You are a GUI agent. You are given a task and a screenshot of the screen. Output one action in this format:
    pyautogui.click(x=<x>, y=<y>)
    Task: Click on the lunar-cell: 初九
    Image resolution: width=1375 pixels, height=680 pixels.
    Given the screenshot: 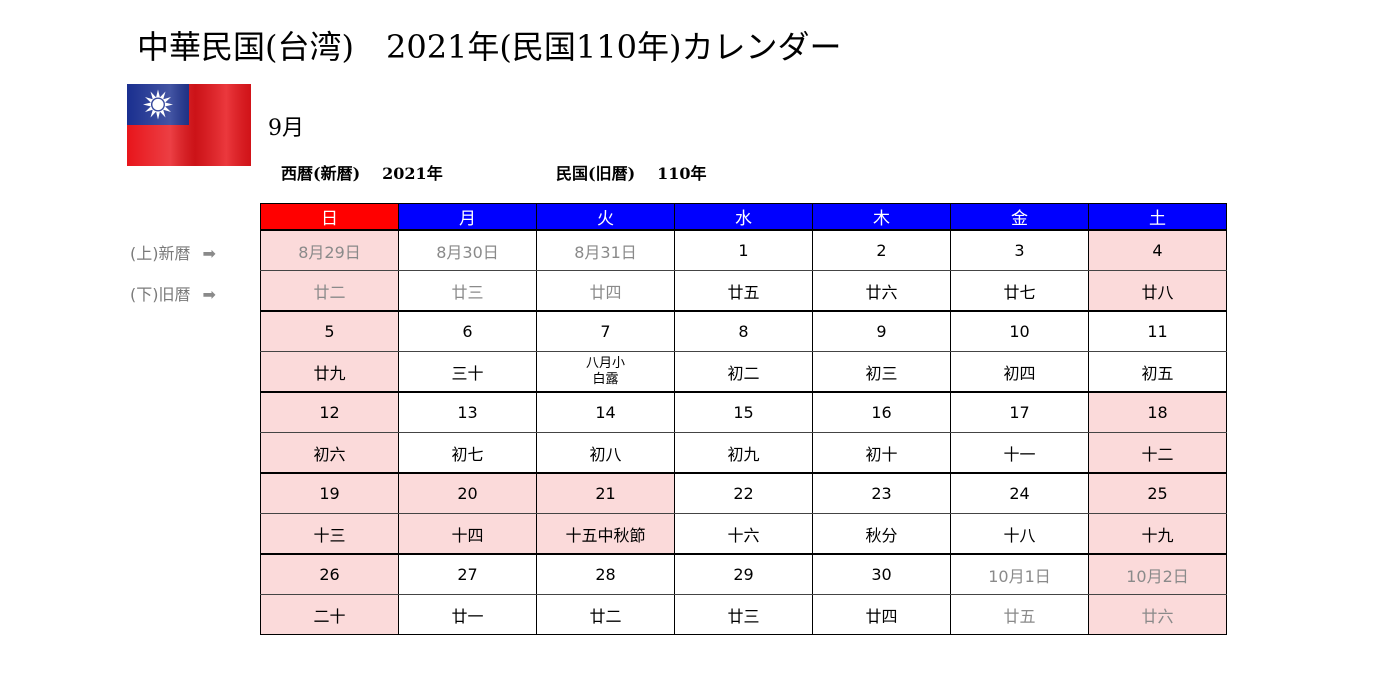 What is the action you would take?
    pyautogui.click(x=743, y=453)
    